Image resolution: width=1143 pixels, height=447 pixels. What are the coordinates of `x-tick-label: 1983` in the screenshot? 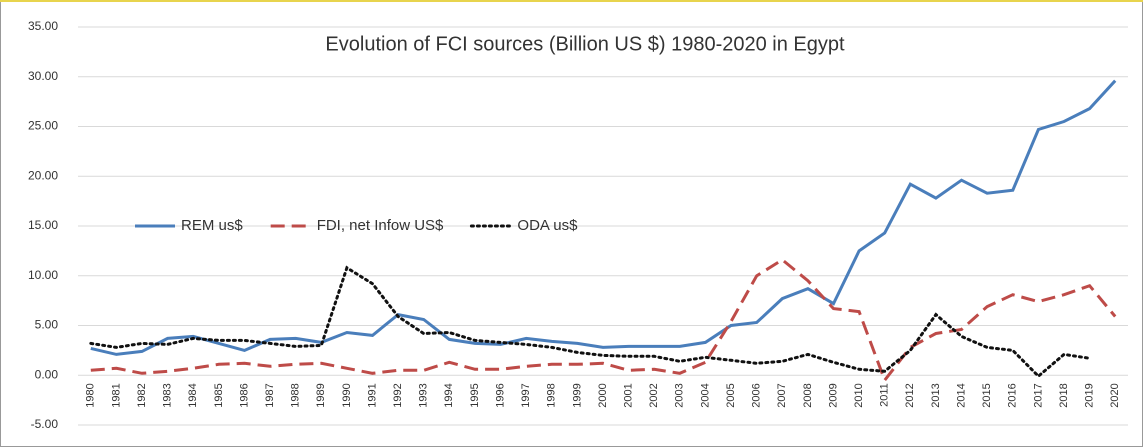 It's located at (168, 395).